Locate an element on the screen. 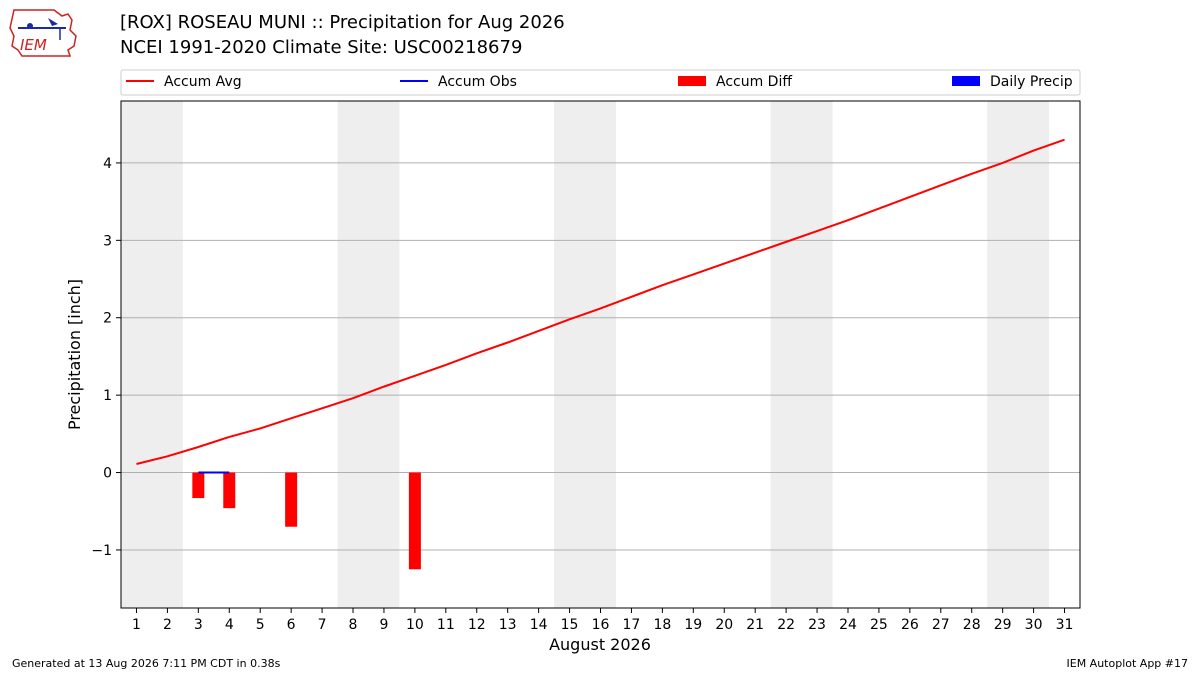 Image resolution: width=1200 pixels, height=675 pixels. y-tick-label: 3 is located at coordinates (107, 241).